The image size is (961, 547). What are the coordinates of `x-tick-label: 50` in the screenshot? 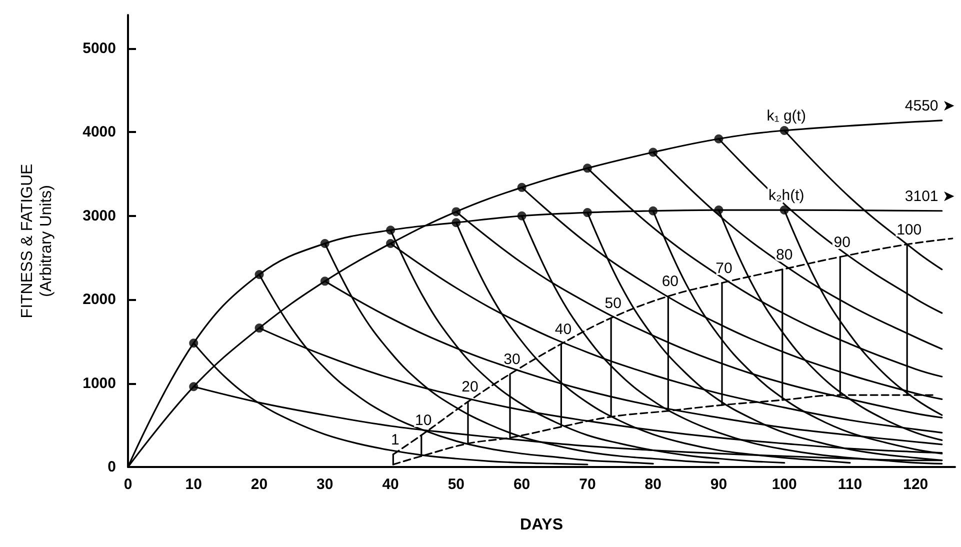 It's located at (456, 484).